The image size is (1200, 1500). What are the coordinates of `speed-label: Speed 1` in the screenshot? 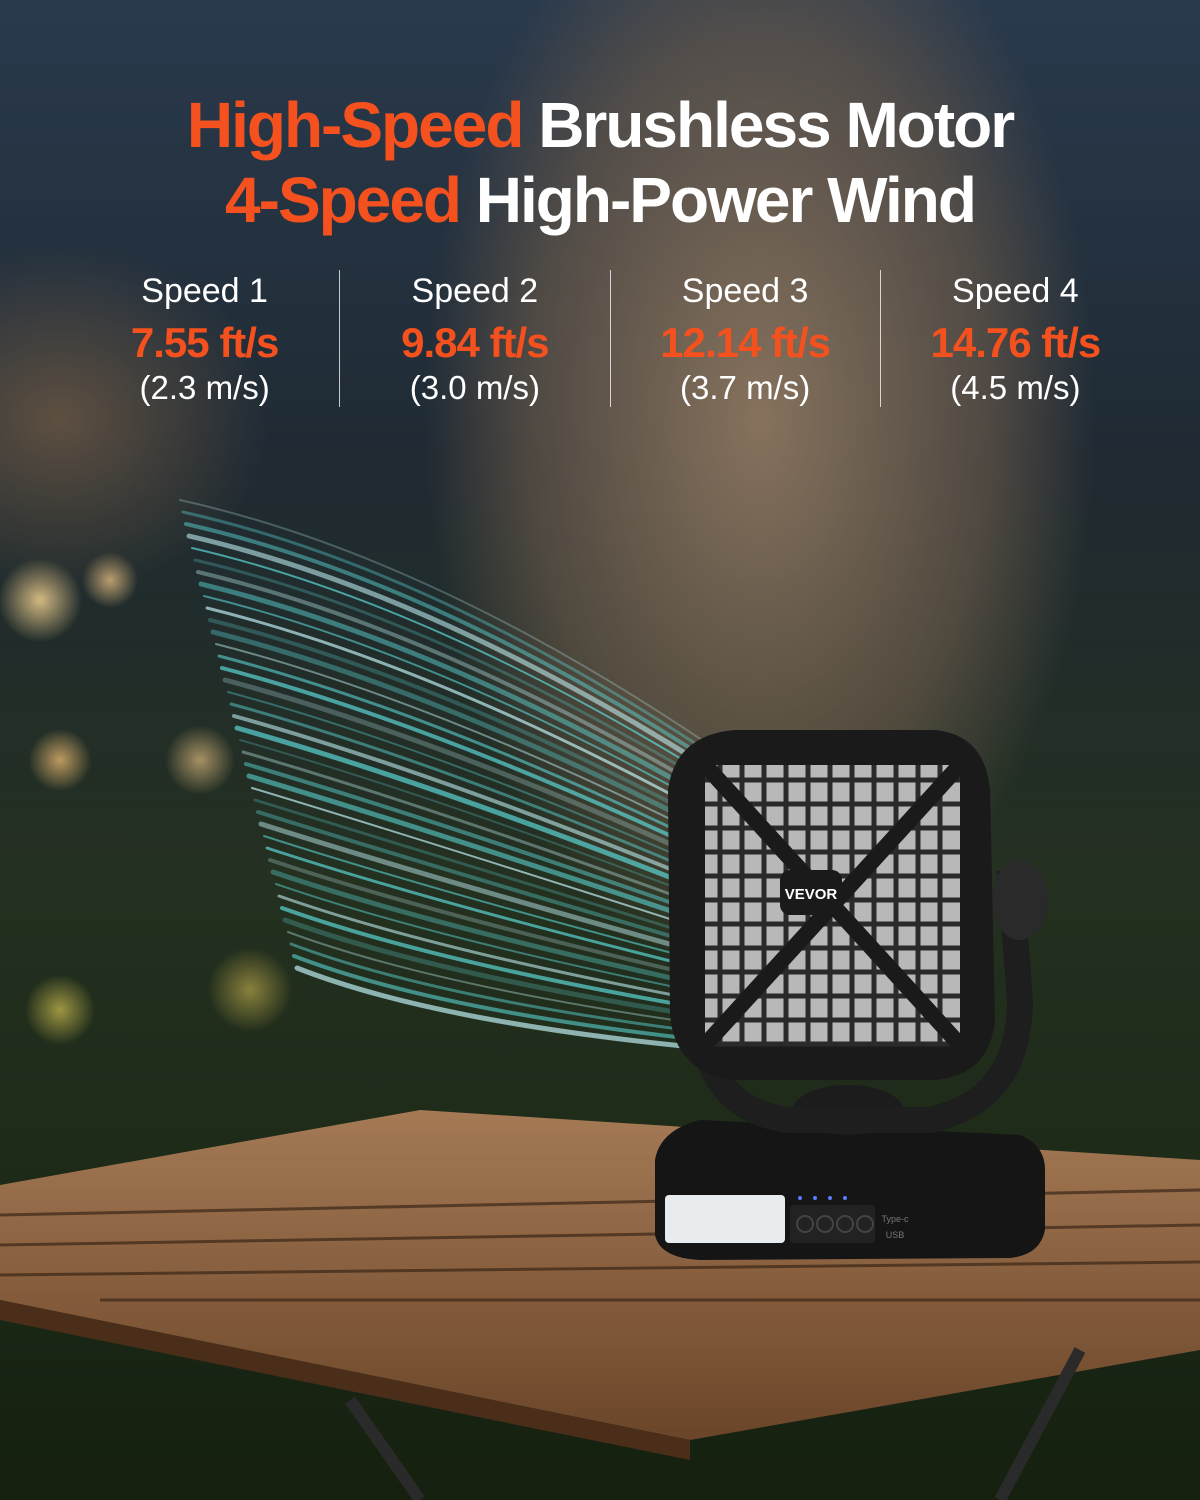 It's located at (204, 291).